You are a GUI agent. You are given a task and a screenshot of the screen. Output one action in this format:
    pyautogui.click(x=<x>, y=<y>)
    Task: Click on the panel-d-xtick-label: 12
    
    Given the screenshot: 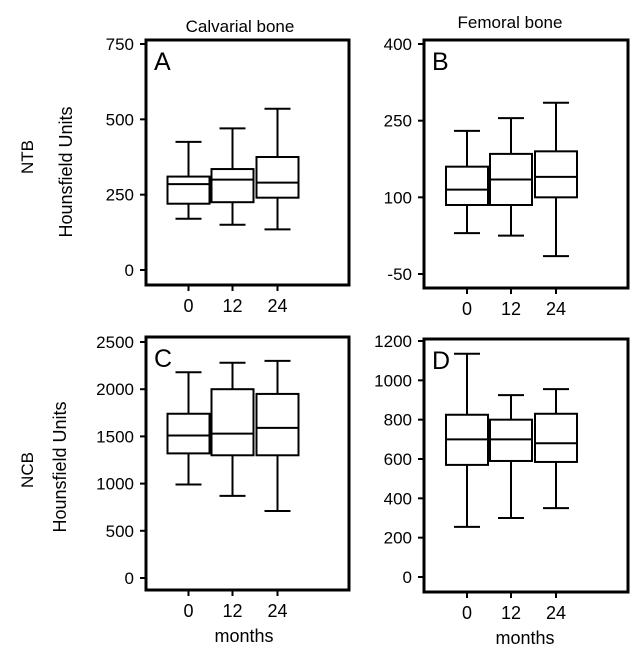 What is the action you would take?
    pyautogui.click(x=511, y=613)
    